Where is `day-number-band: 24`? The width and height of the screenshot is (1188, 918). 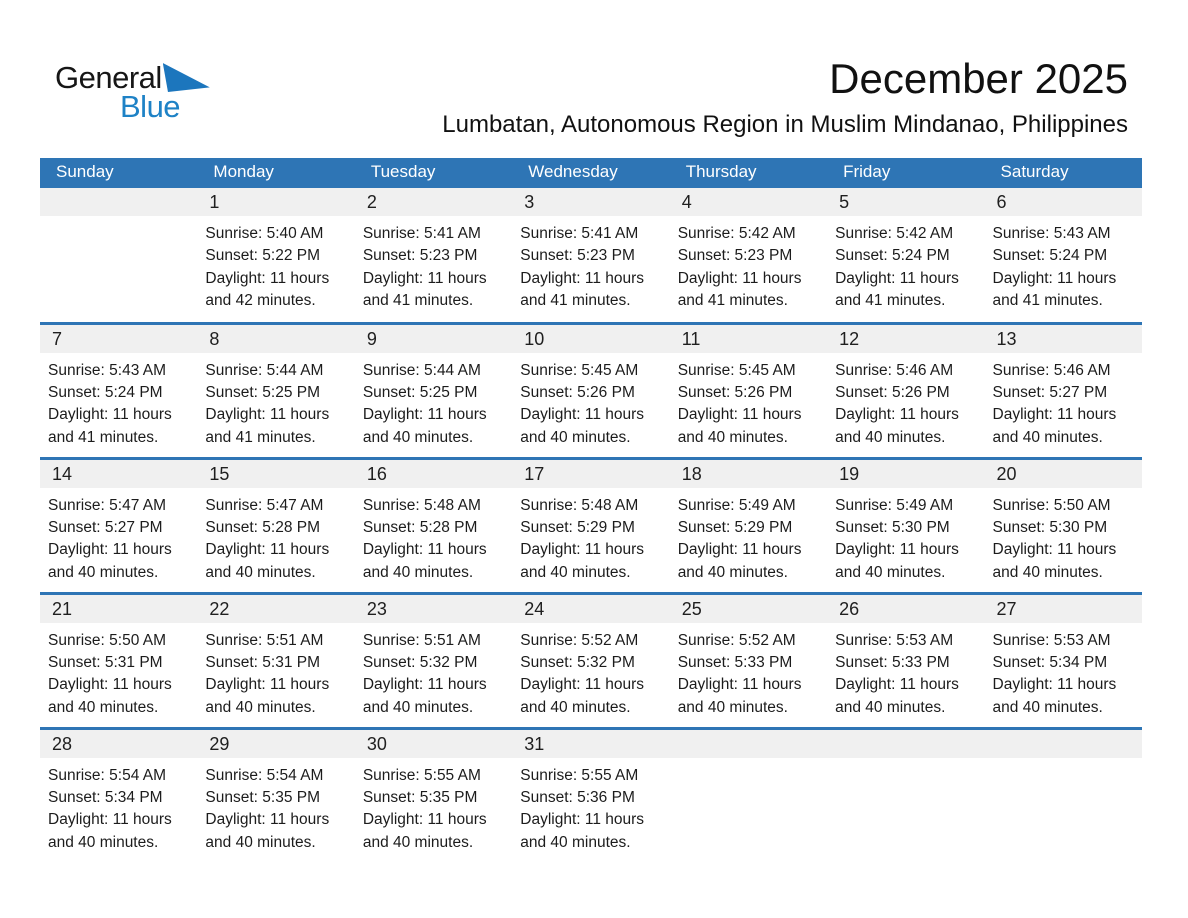 day-number-band: 24 is located at coordinates (591, 608).